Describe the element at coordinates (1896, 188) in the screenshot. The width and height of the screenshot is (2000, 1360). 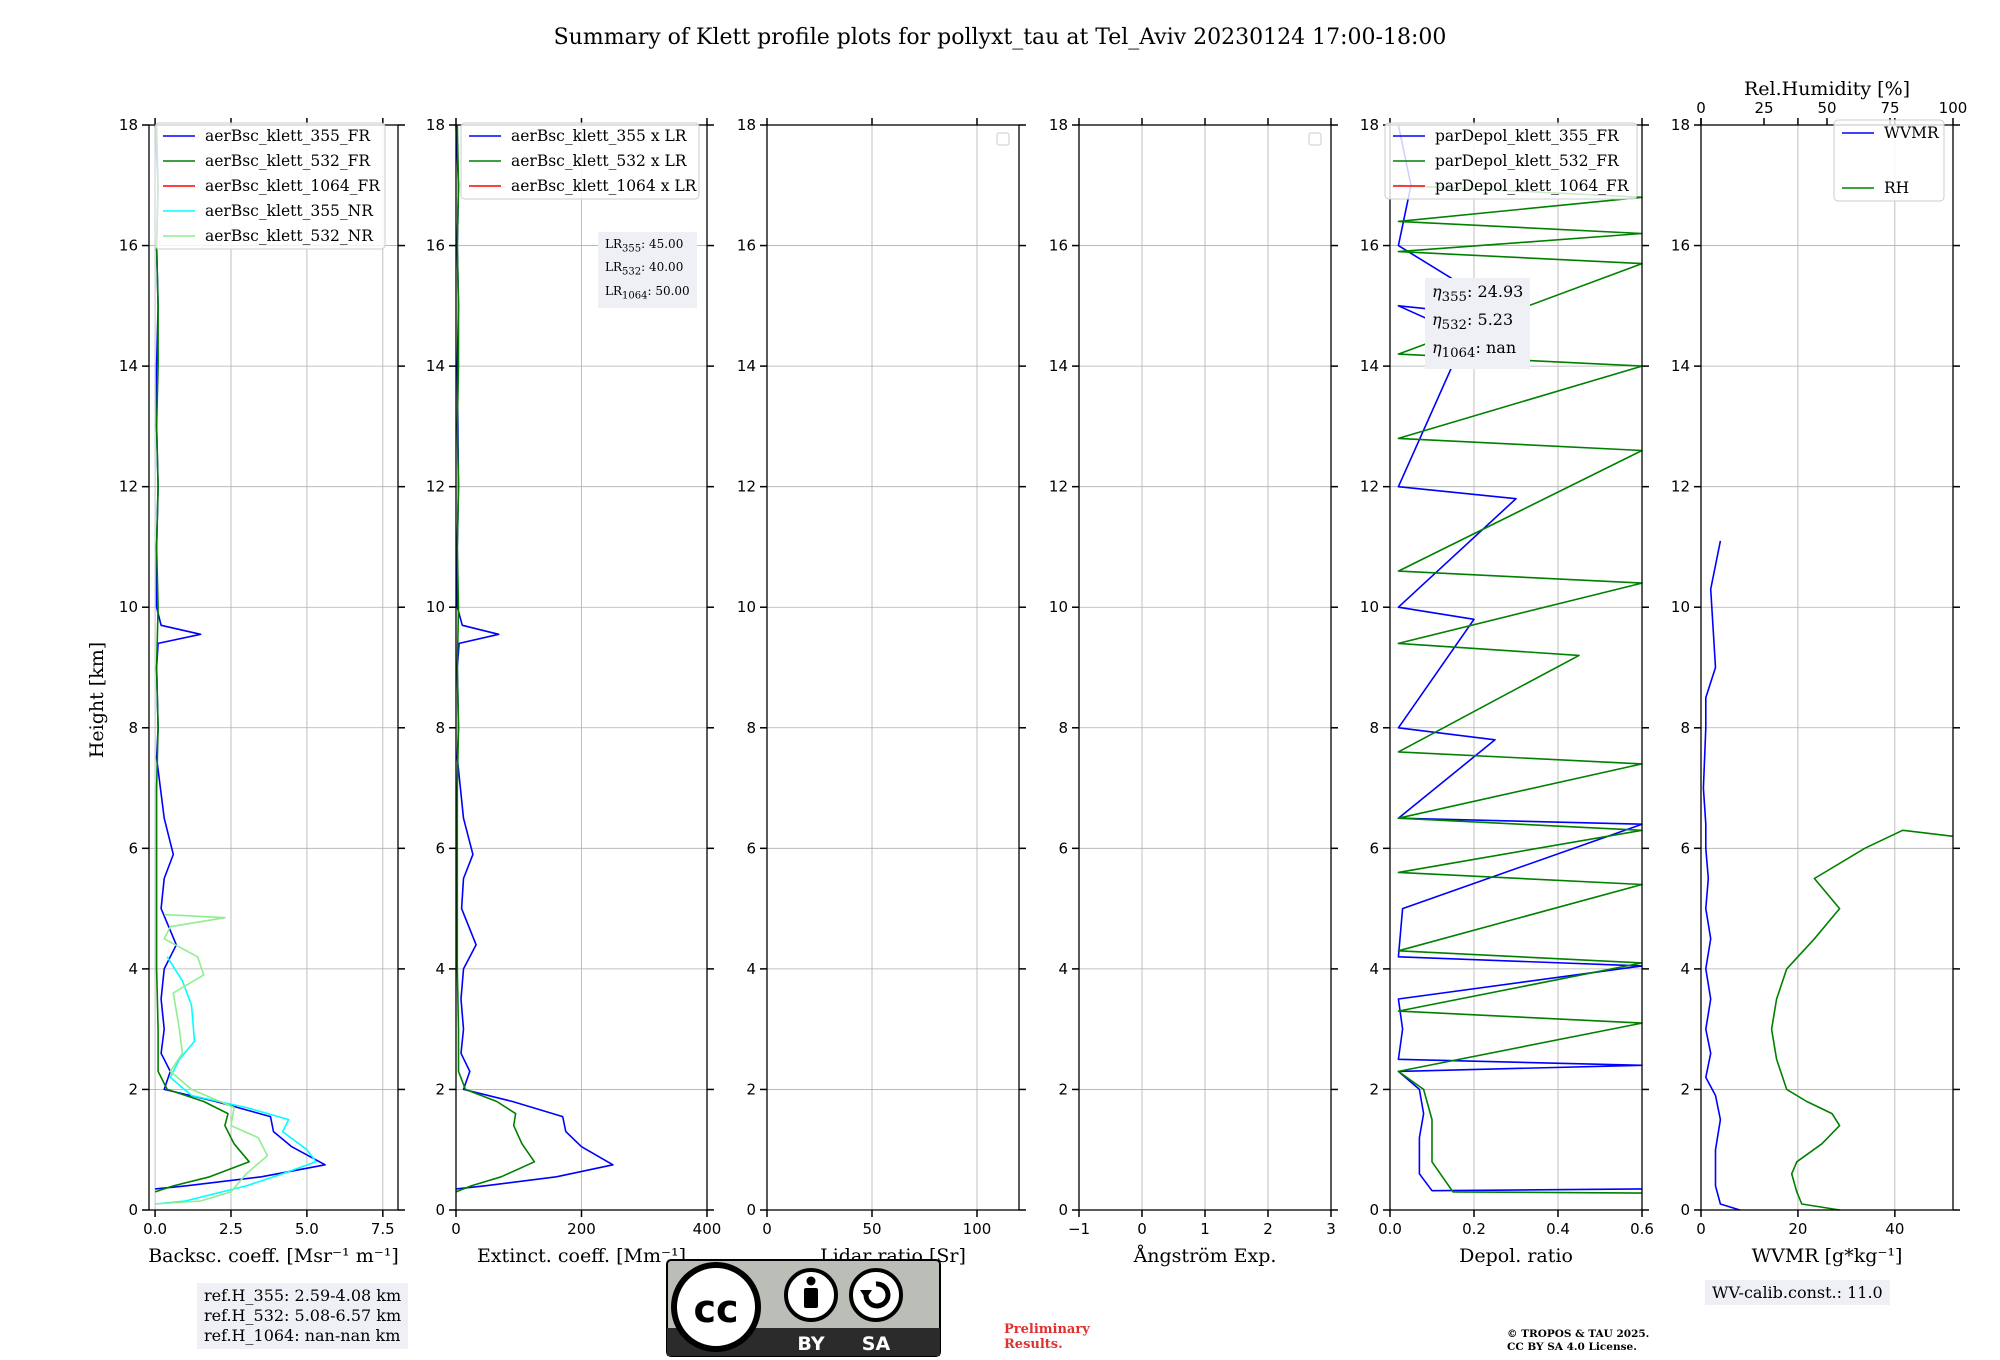
I see `legend-label: RH` at that location.